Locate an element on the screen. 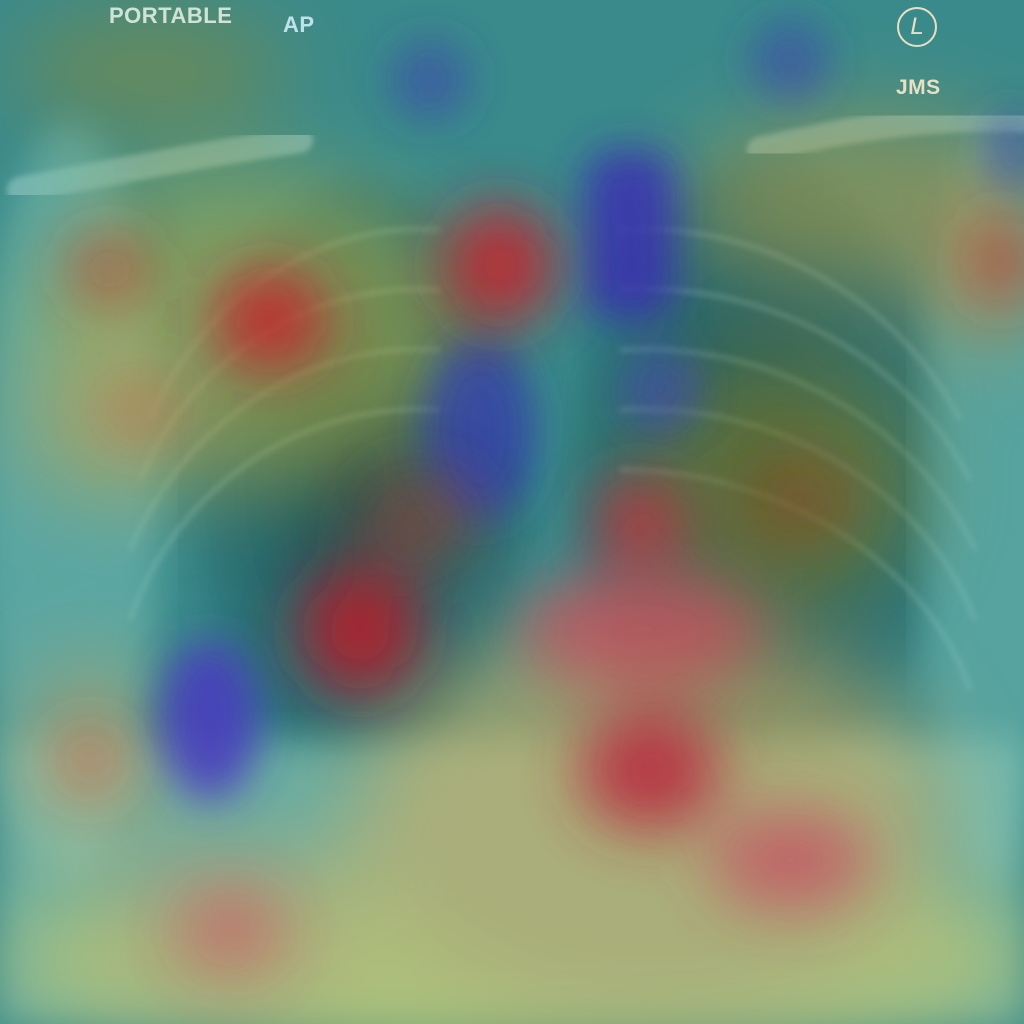 The image size is (1024, 1024). side-marker-letter: L is located at coordinates (917, 26).